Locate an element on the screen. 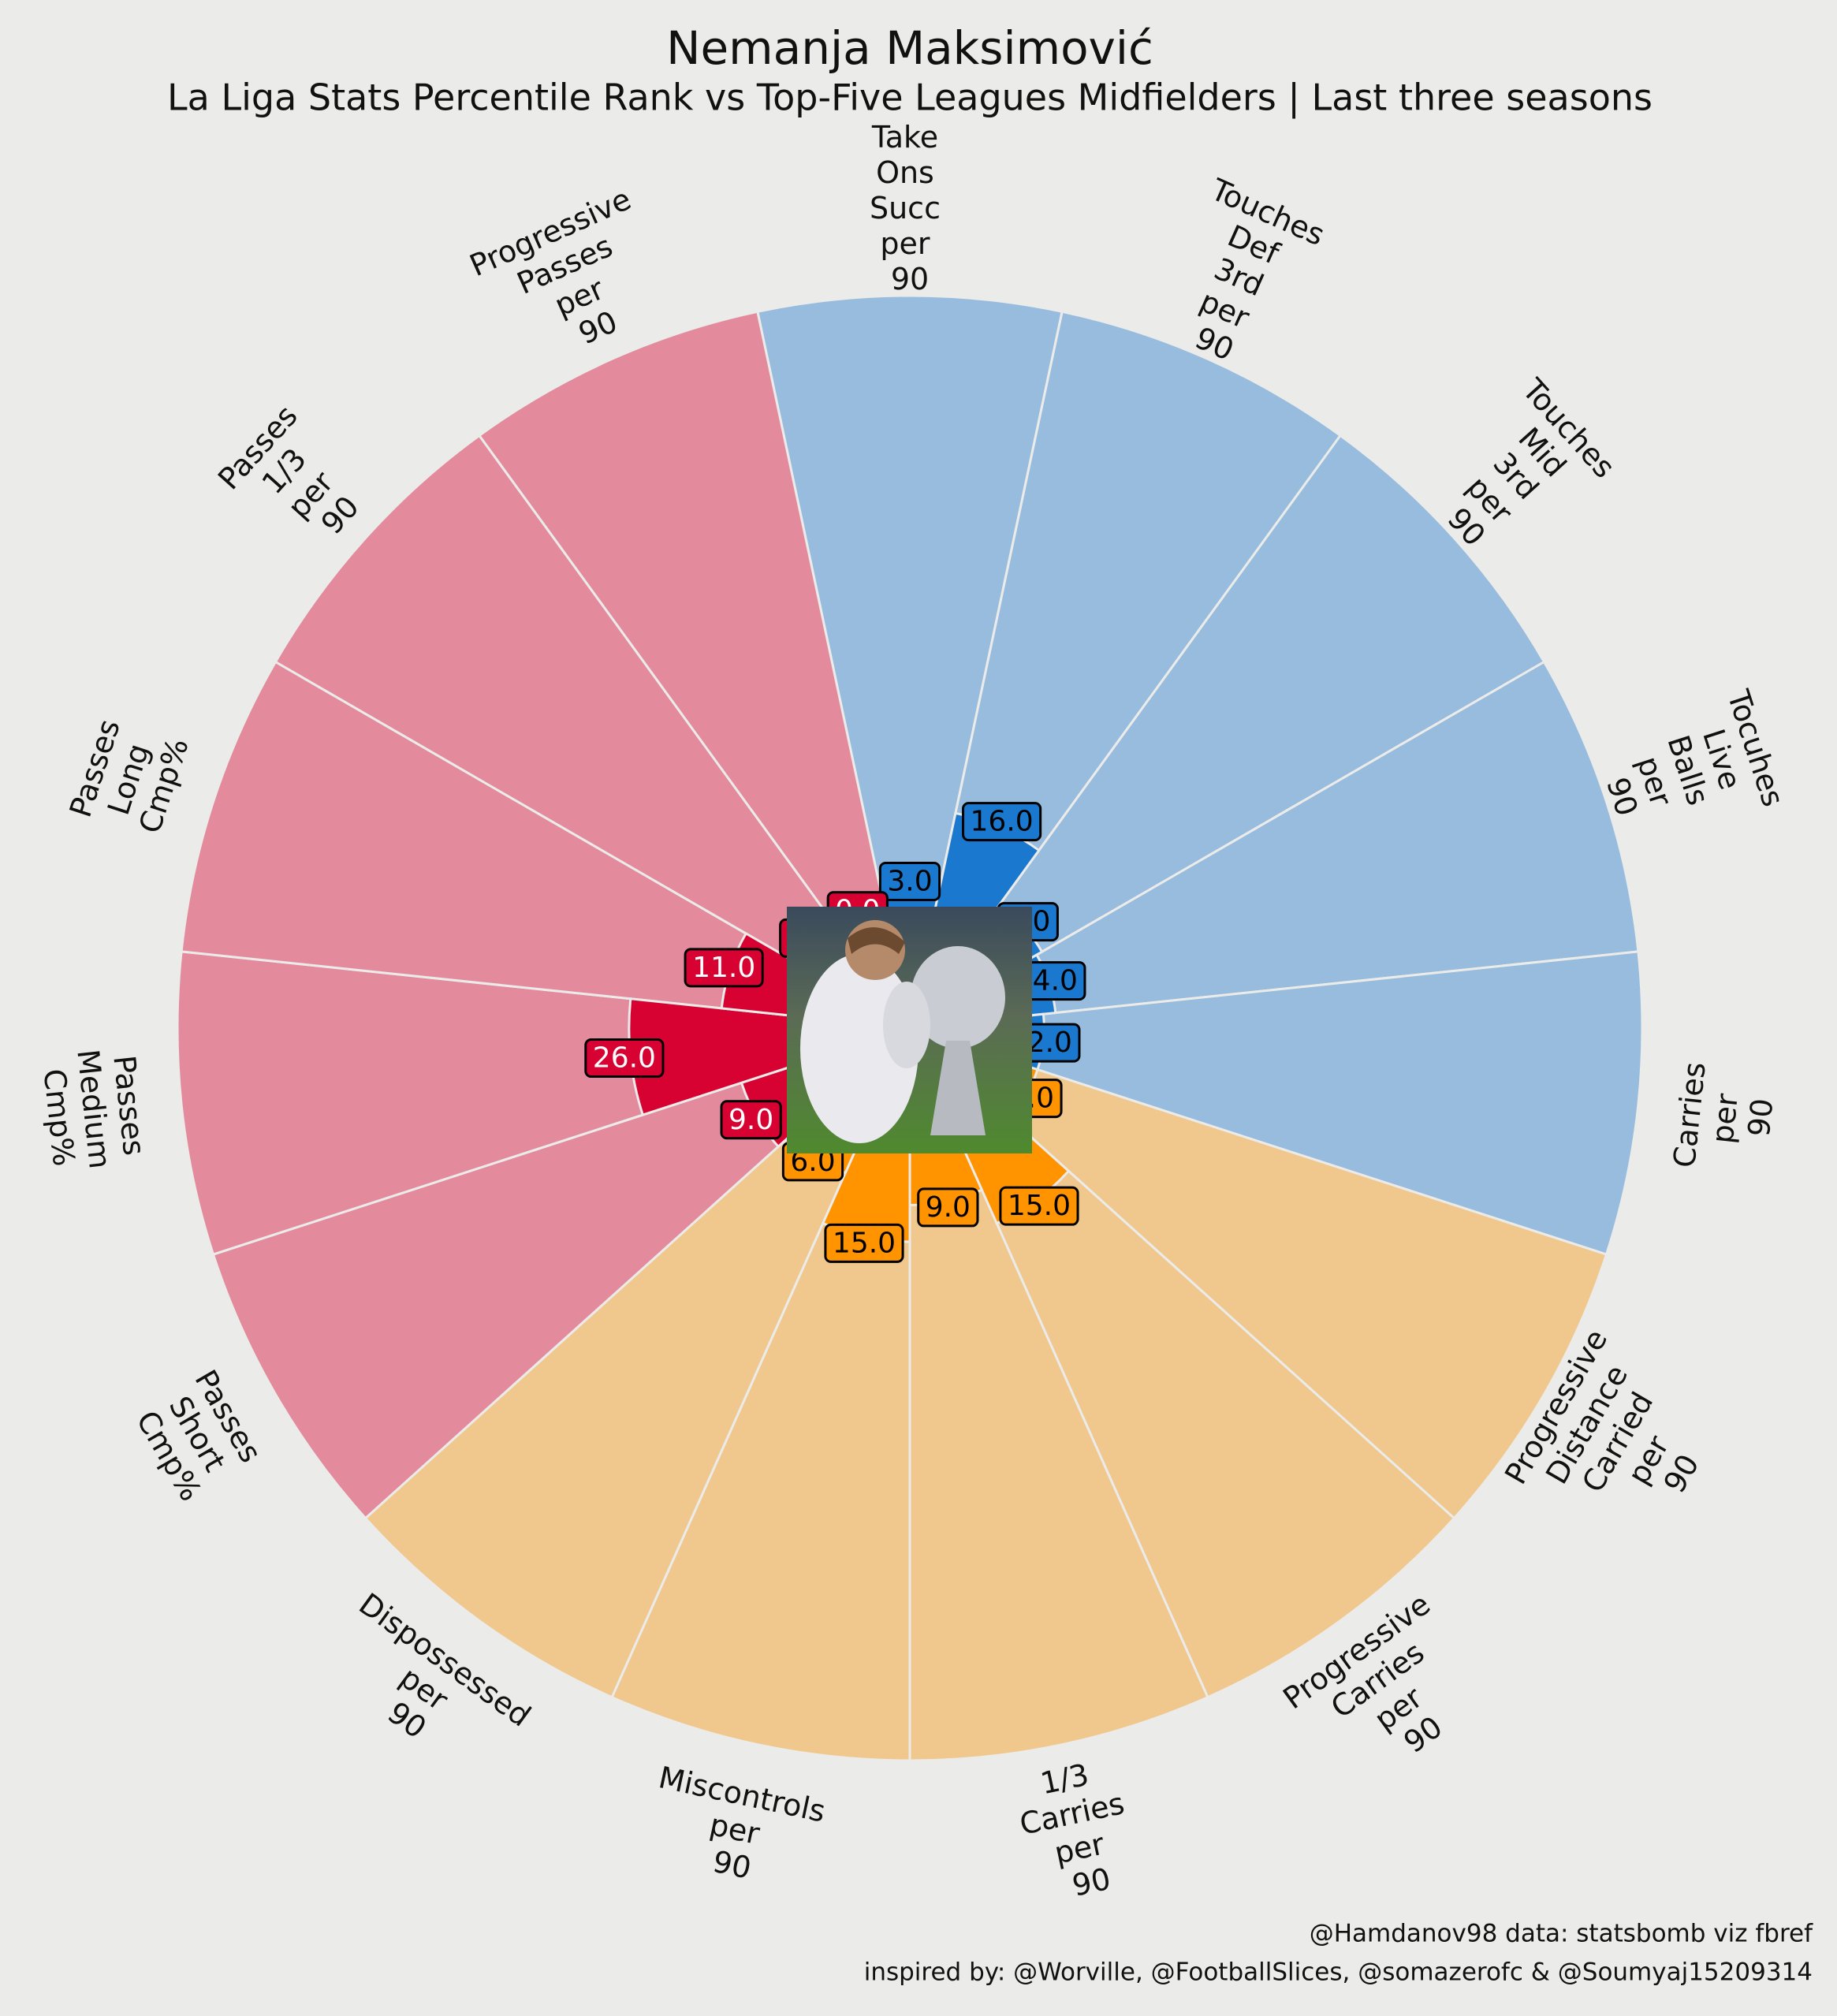 This screenshot has width=1837, height=2016. value-label: 3.0 is located at coordinates (909, 881).